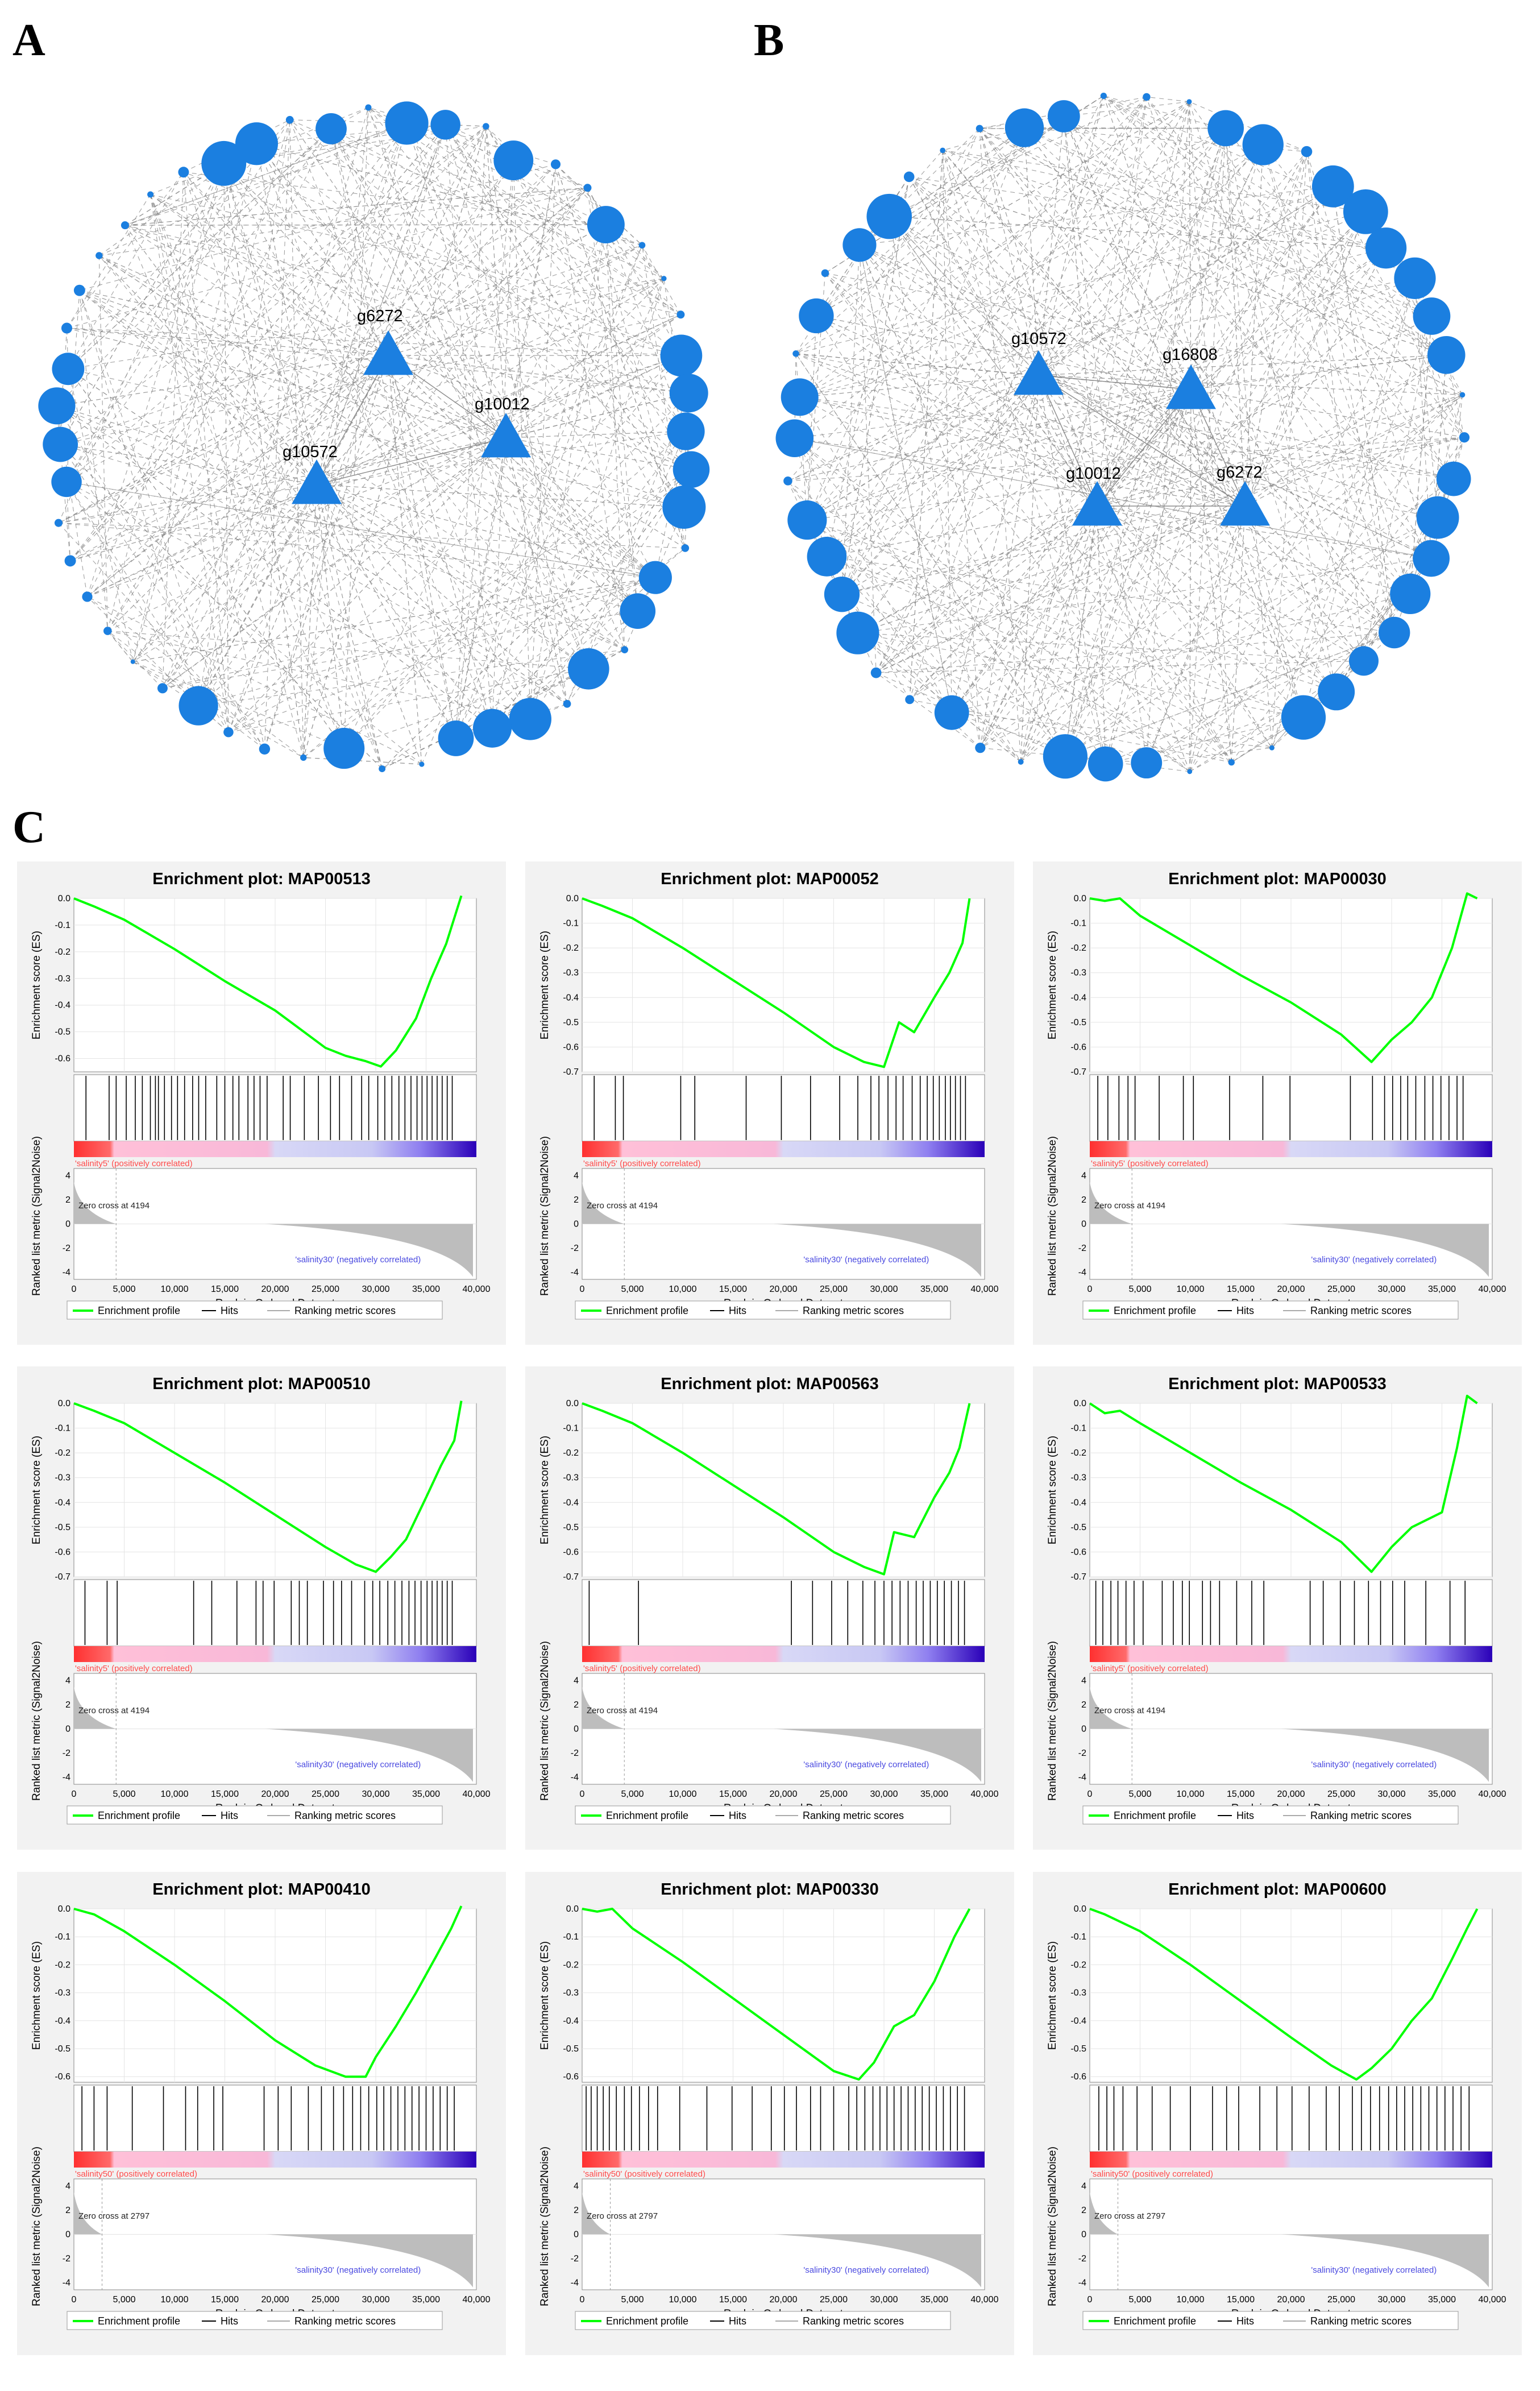  I want to click on metric-positive-area, so click(95, 1203).